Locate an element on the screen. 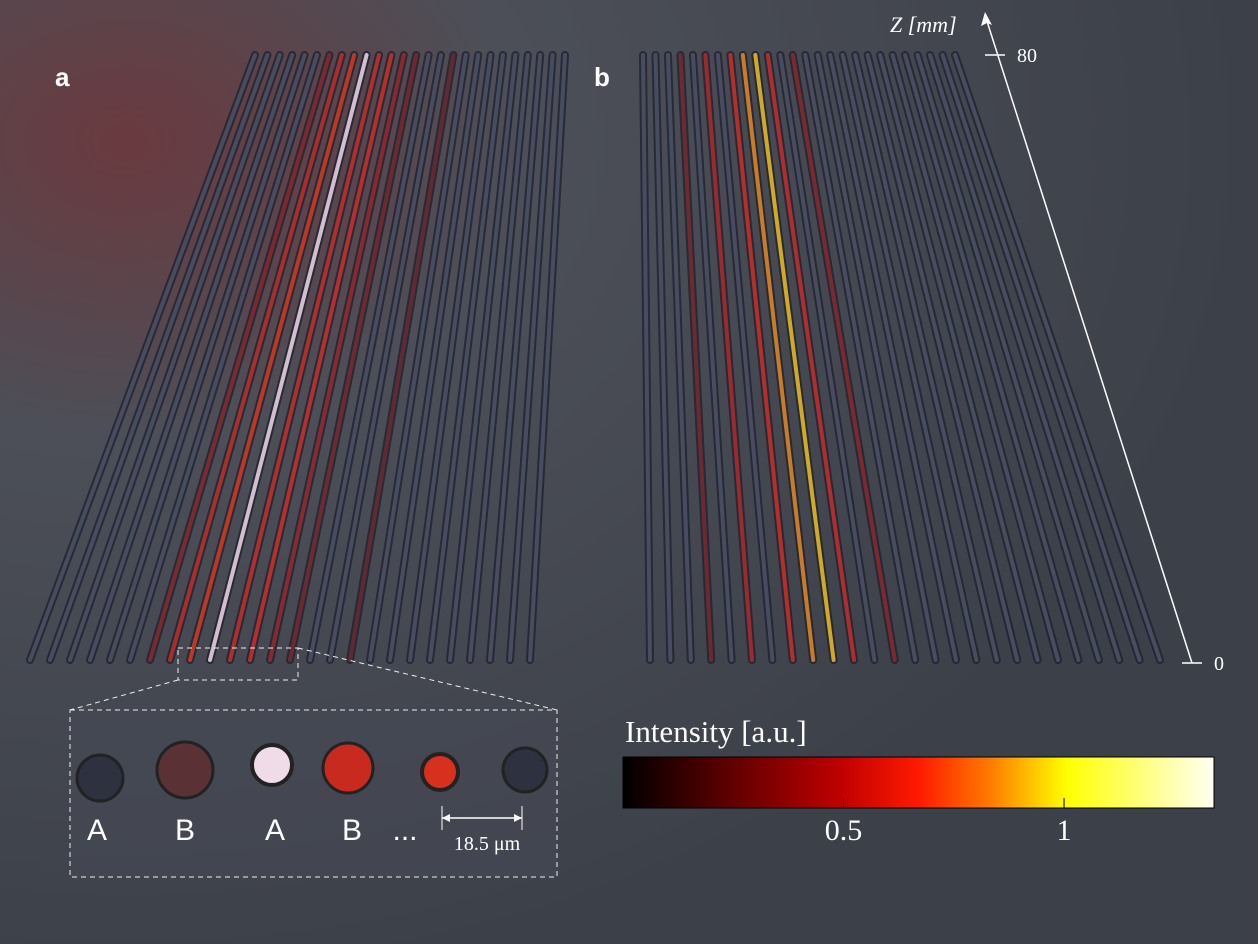 The height and width of the screenshot is (944, 1258). scale-arrow-head is located at coordinates (482, 818).